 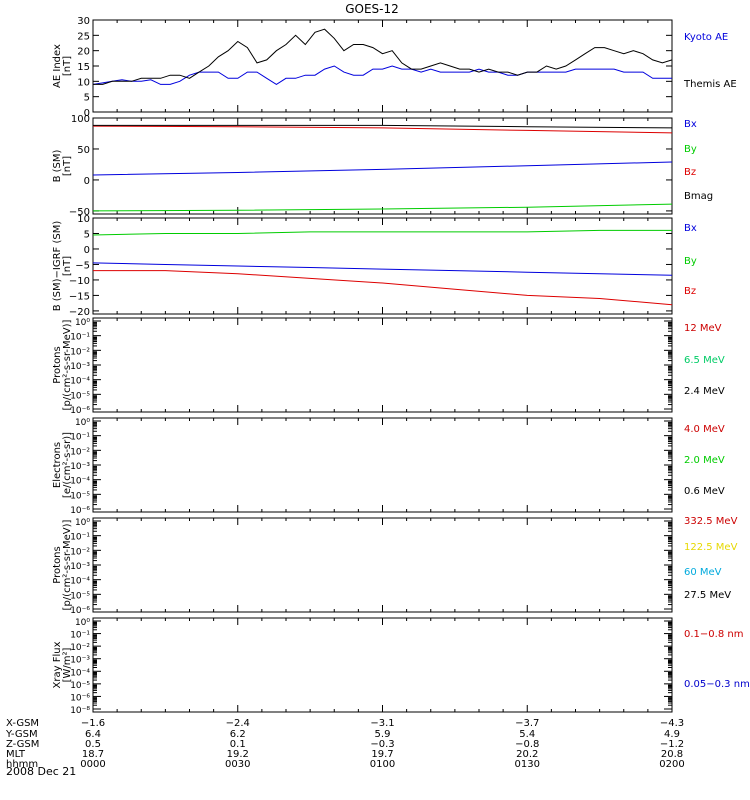 I want to click on y-axis-label: Electrons, so click(x=57, y=465).